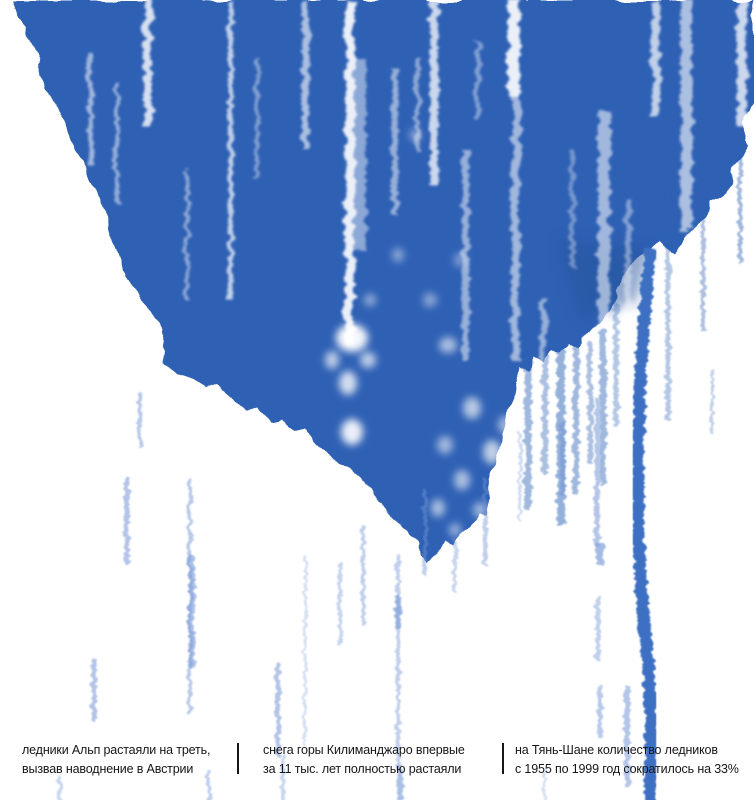 Image resolution: width=754 pixels, height=800 pixels. Describe the element at coordinates (645, 523) in the screenshot. I see `long-drip-streak` at that location.